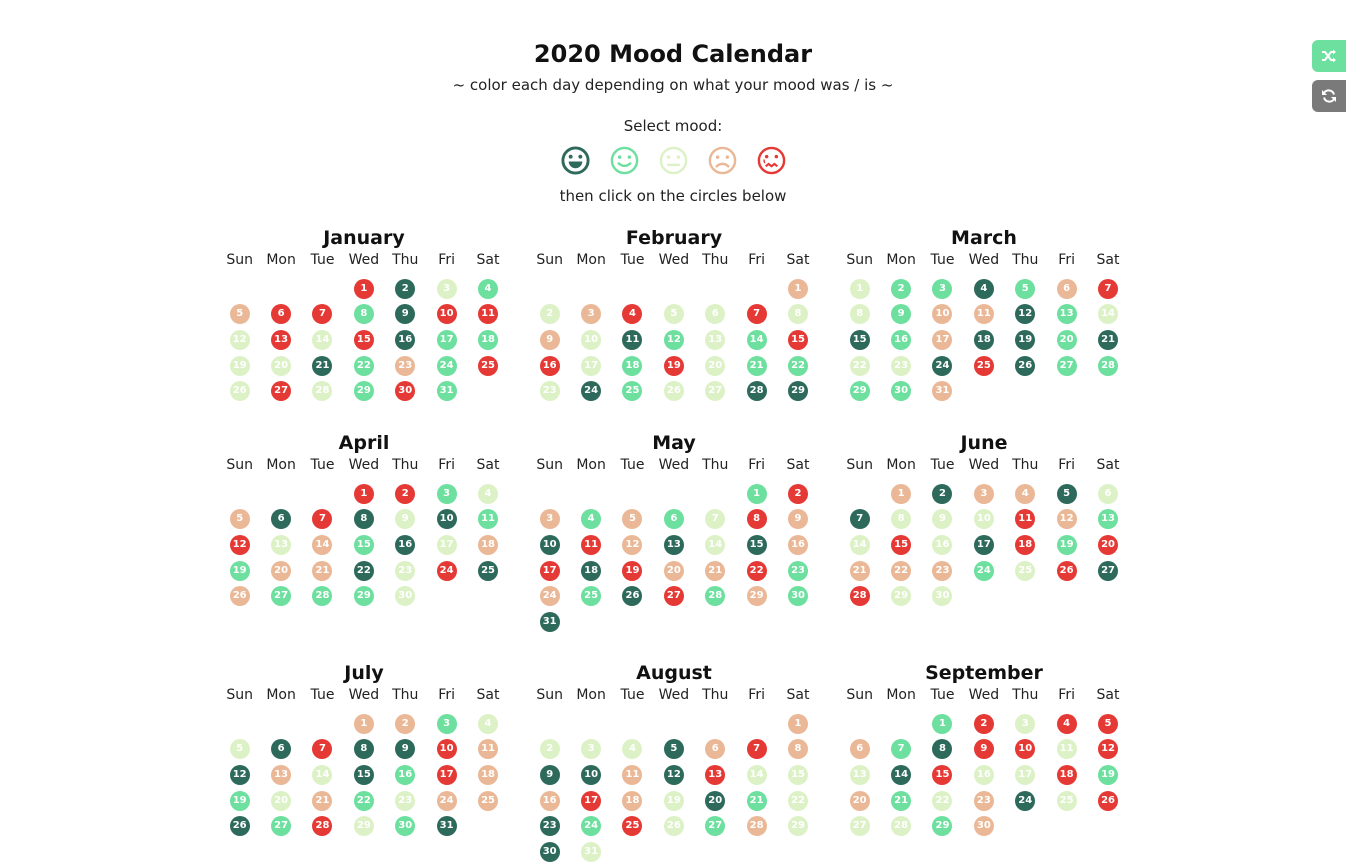 The image size is (1346, 865). I want to click on day-circle: 12, so click(1025, 314).